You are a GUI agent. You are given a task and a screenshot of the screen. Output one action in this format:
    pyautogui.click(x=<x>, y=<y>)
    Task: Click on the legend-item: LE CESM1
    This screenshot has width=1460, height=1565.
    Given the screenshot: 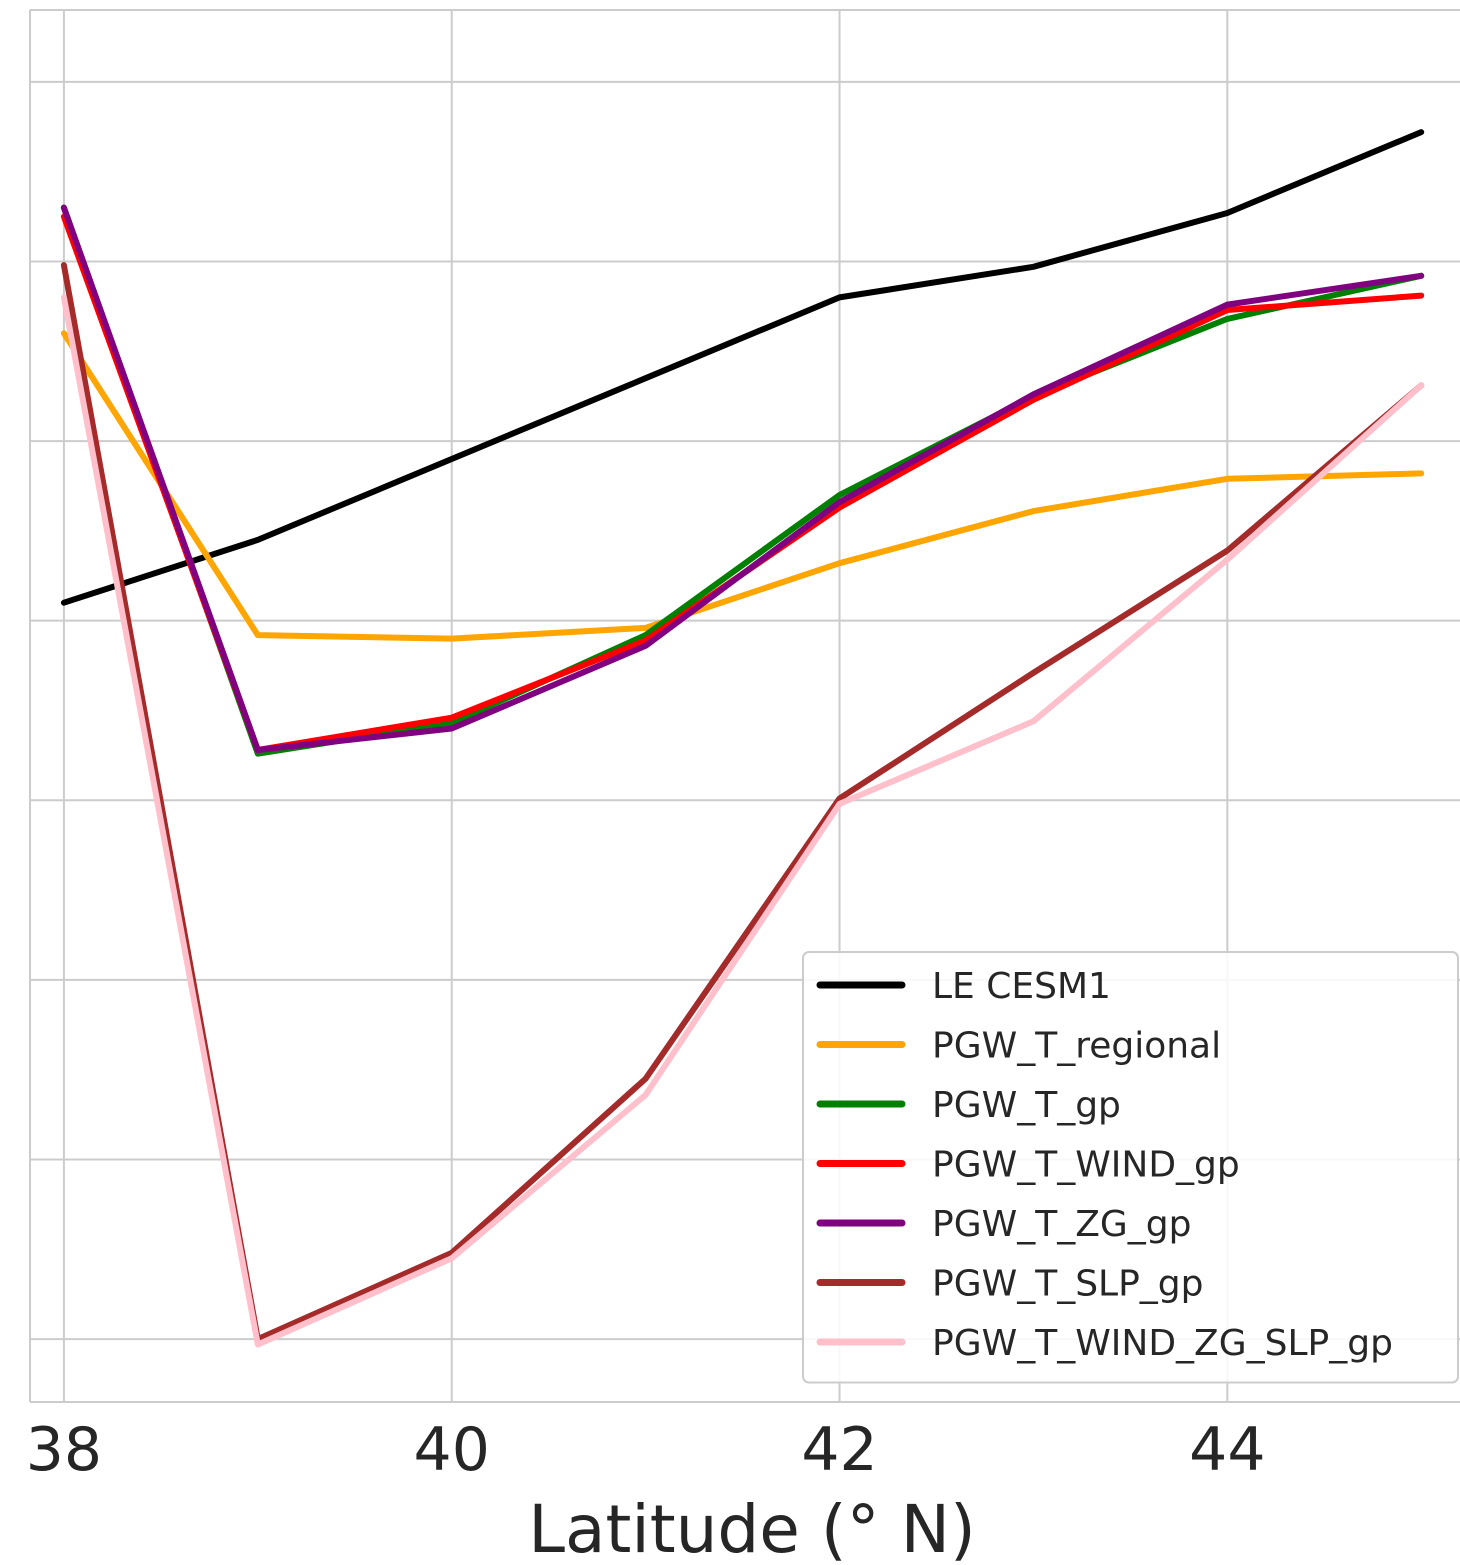 What is the action you would take?
    pyautogui.click(x=963, y=986)
    